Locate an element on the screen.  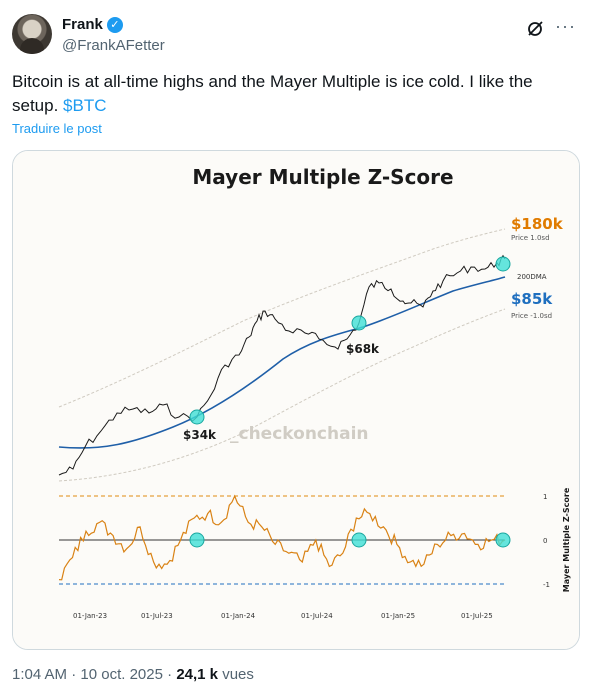
cashtag-link: $BTC is located at coordinates (85, 105).